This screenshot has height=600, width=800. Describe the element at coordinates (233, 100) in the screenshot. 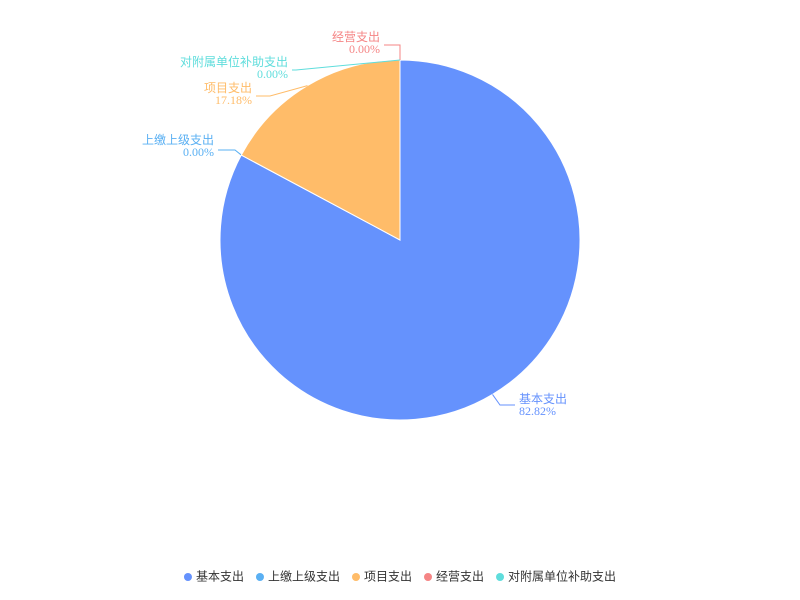

I see `slice-value-label: 17.18%` at that location.